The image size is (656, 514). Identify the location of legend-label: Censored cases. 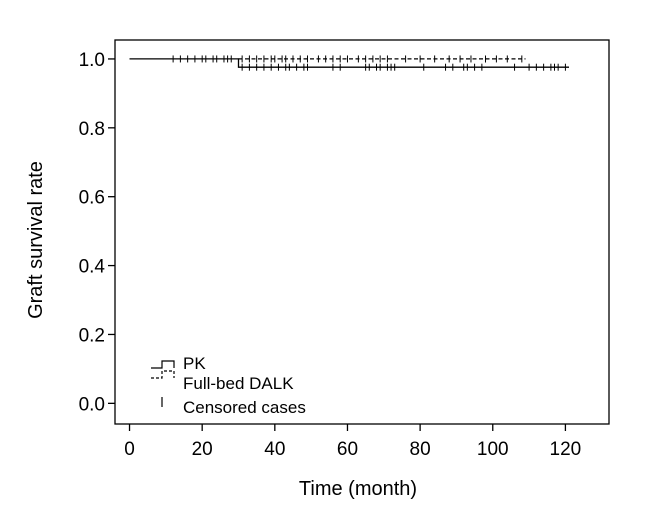
(244, 407).